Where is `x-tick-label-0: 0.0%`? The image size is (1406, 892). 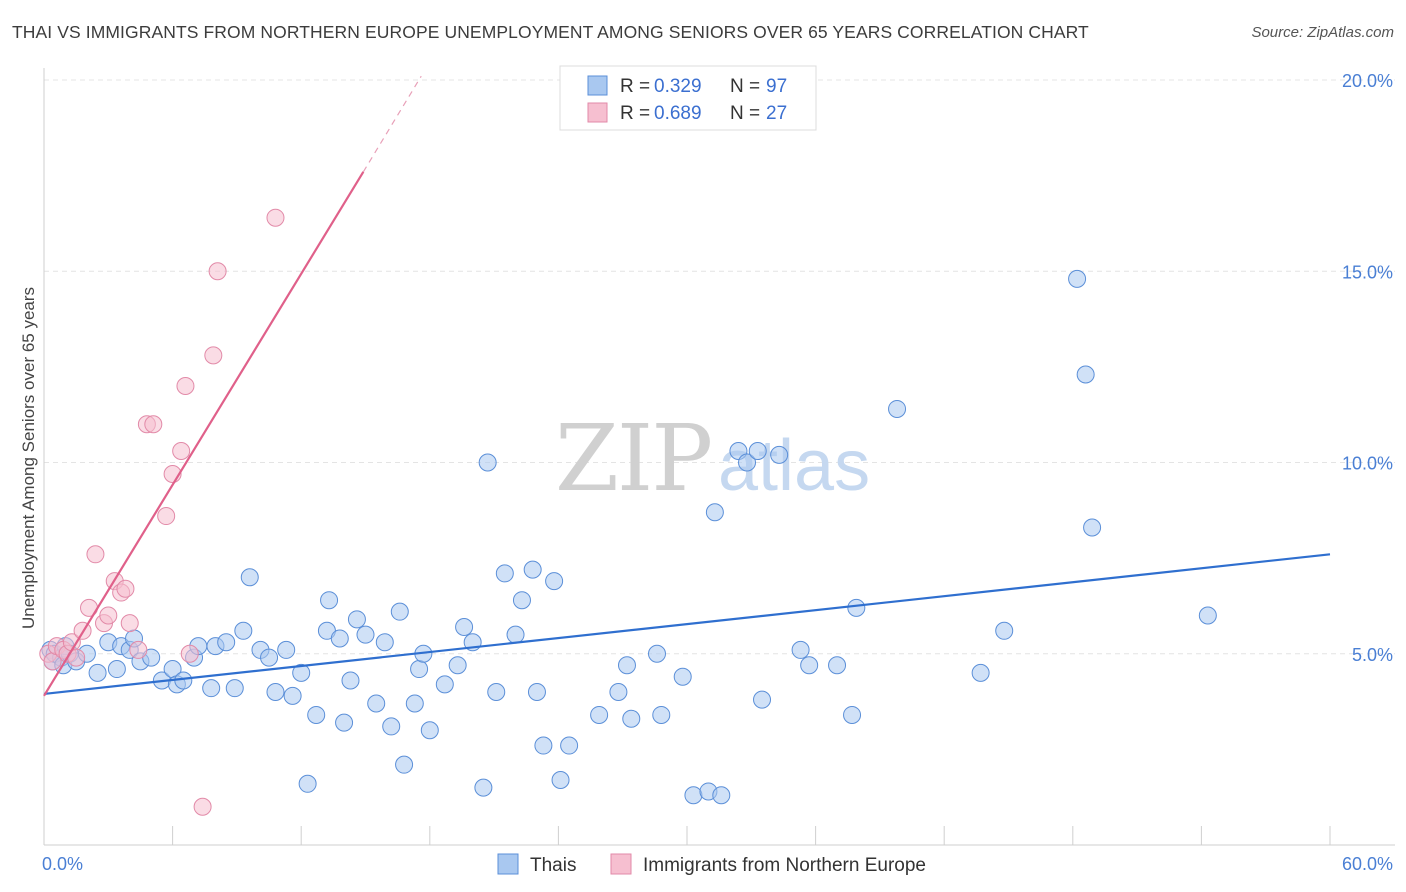
x-tick-label-0: 0.0% is located at coordinates (62, 864).